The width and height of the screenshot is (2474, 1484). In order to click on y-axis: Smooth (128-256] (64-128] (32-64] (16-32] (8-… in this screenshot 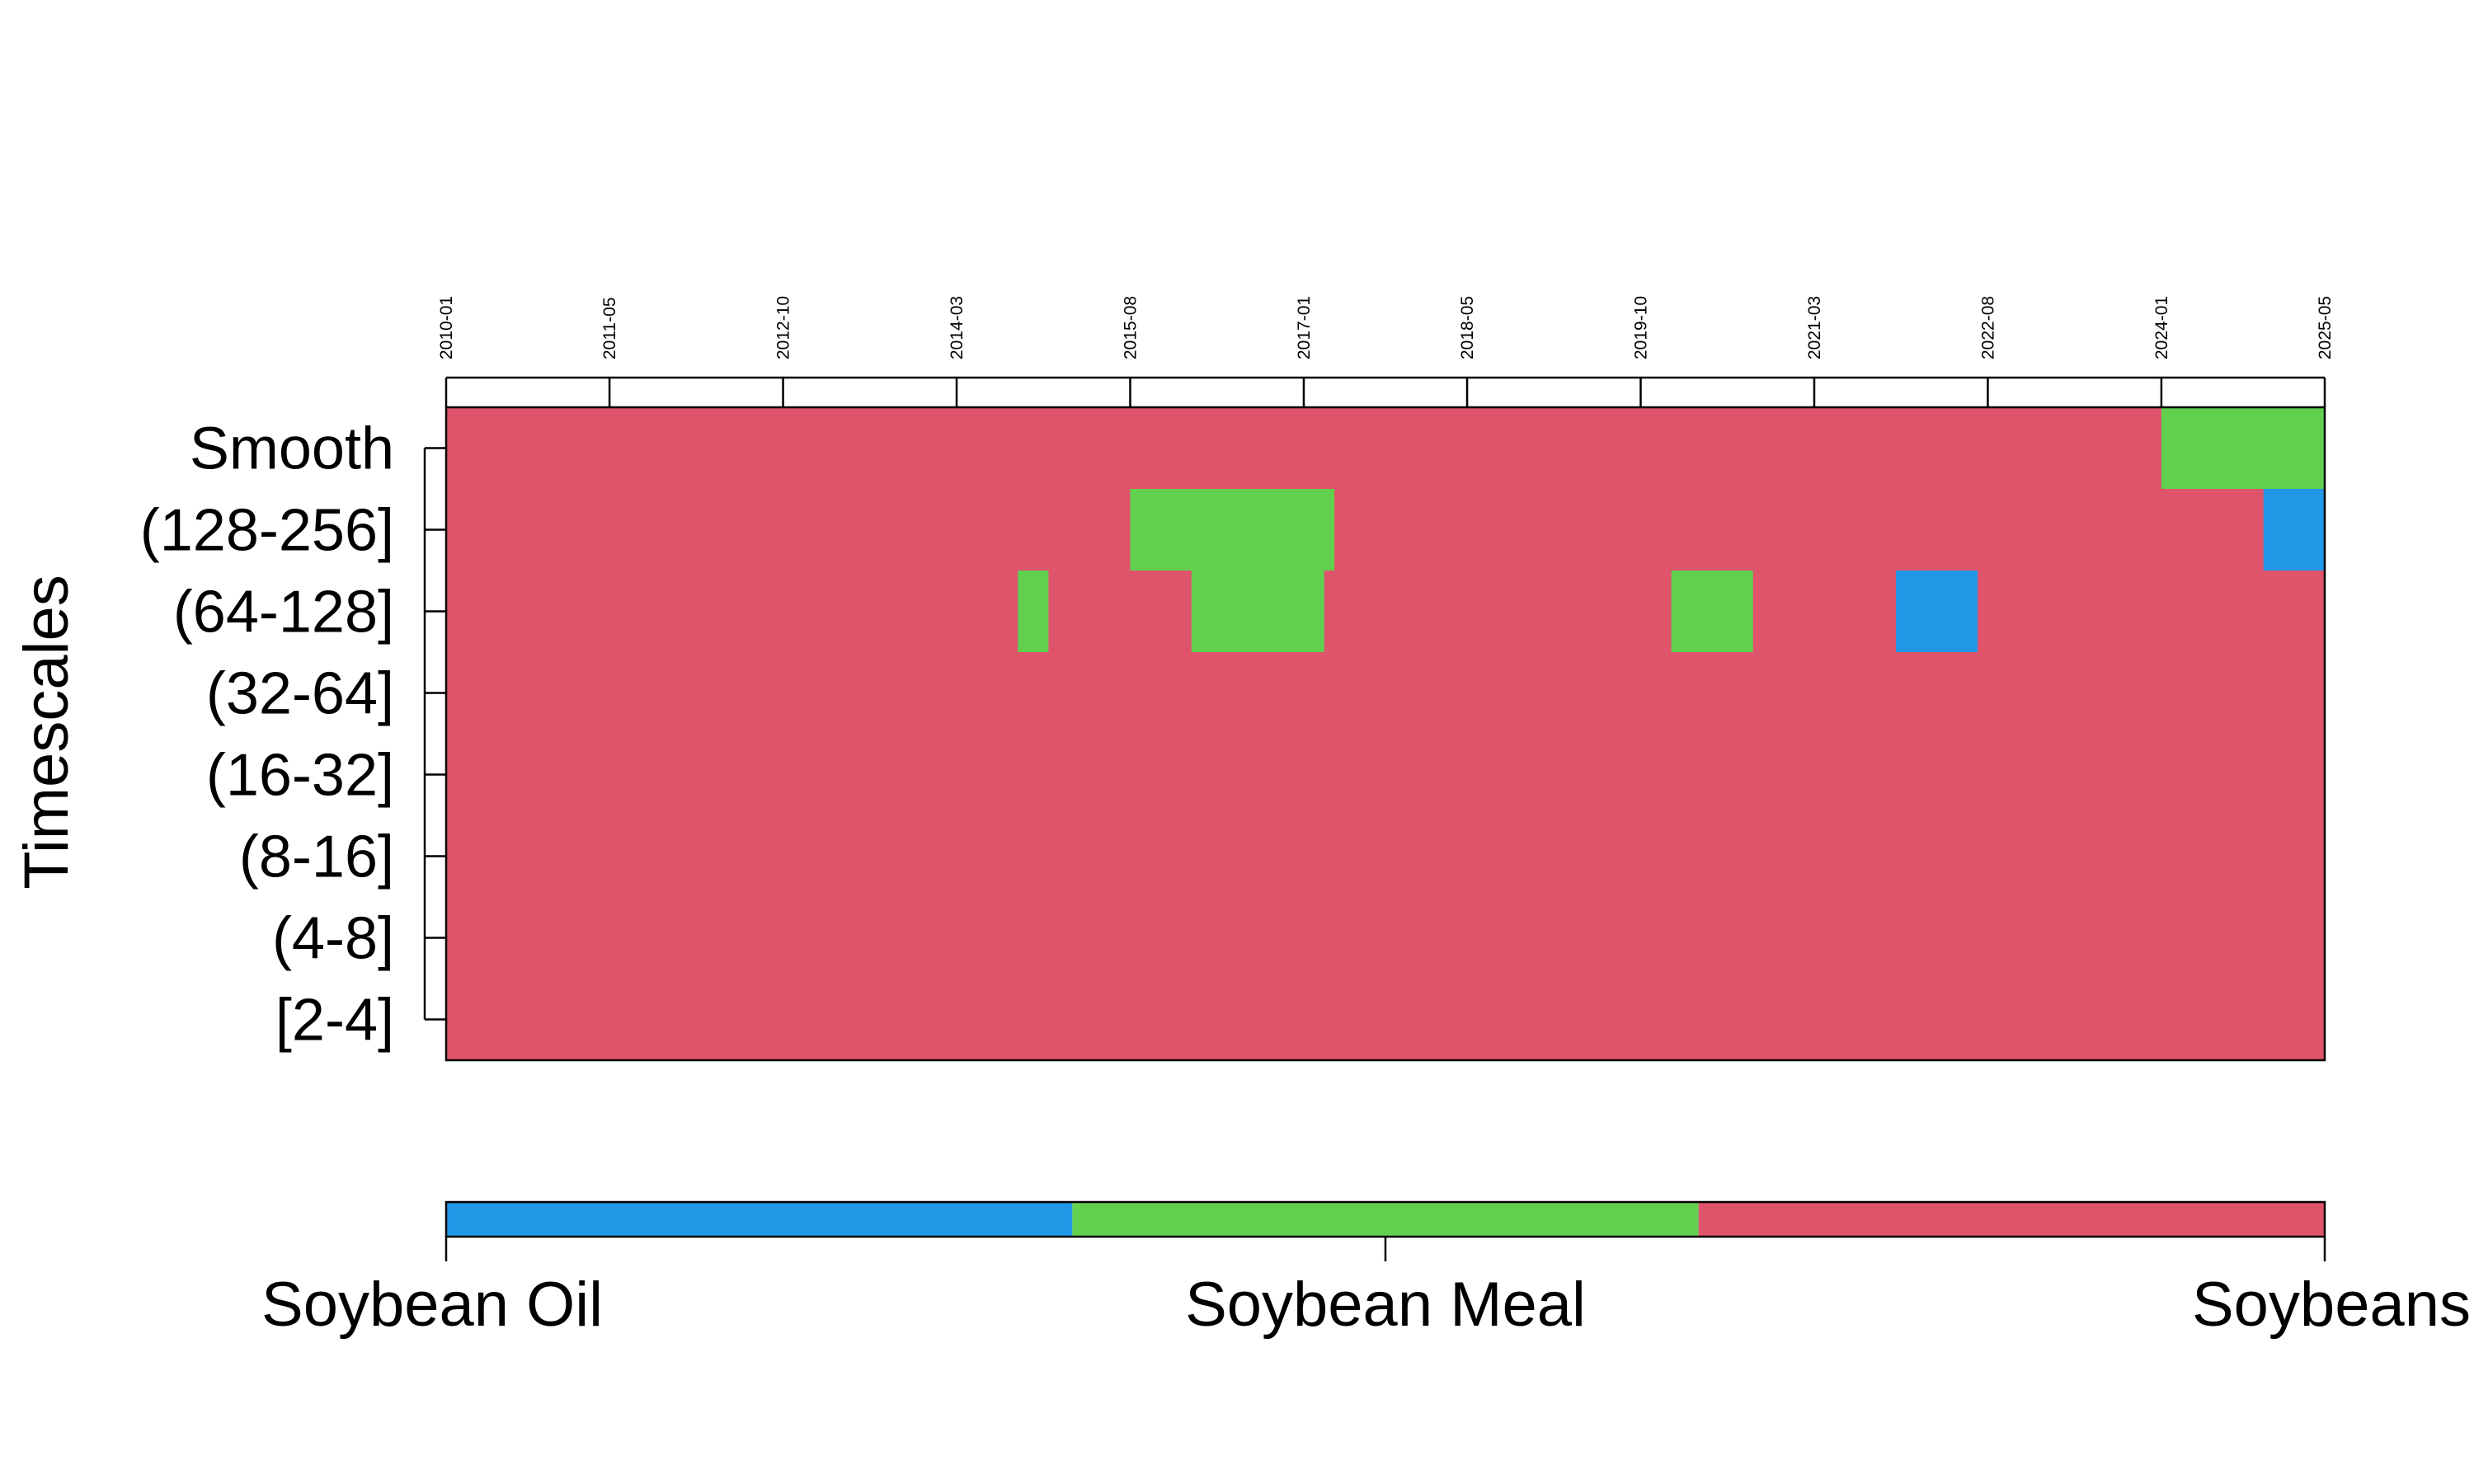, I will do `click(293, 735)`.